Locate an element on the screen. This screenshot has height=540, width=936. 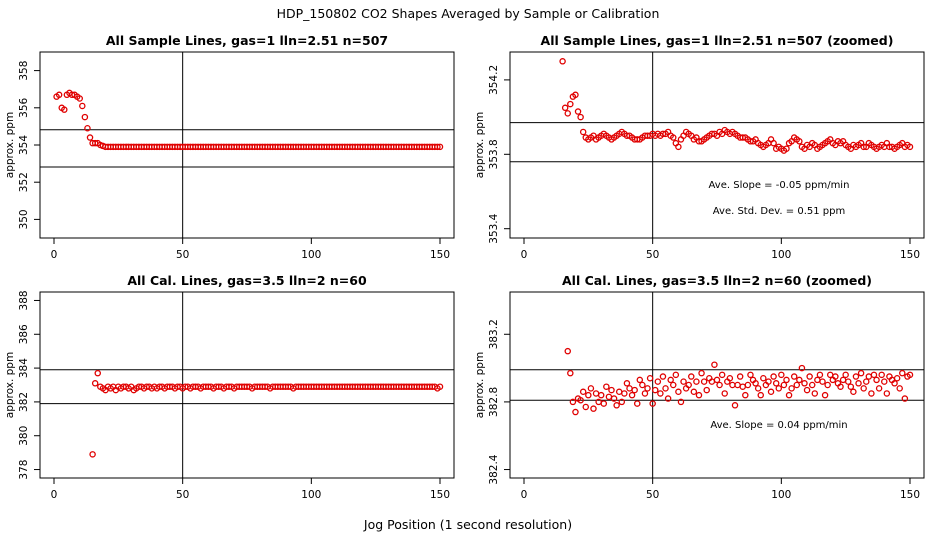
x-tick-label: 150 is located at coordinates (910, 255).